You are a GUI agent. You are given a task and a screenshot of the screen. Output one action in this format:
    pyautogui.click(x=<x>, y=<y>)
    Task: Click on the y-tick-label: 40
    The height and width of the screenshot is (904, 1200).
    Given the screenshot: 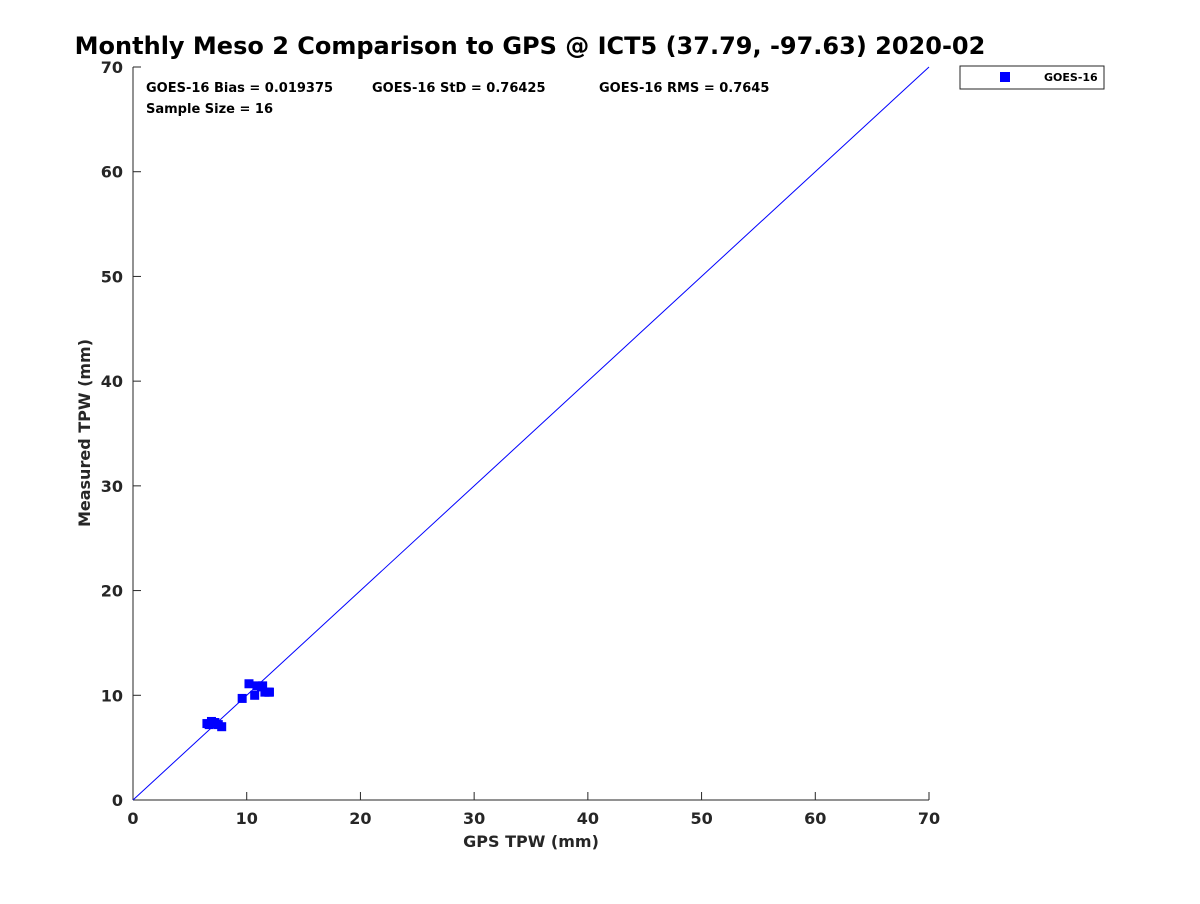 What is the action you would take?
    pyautogui.click(x=112, y=381)
    